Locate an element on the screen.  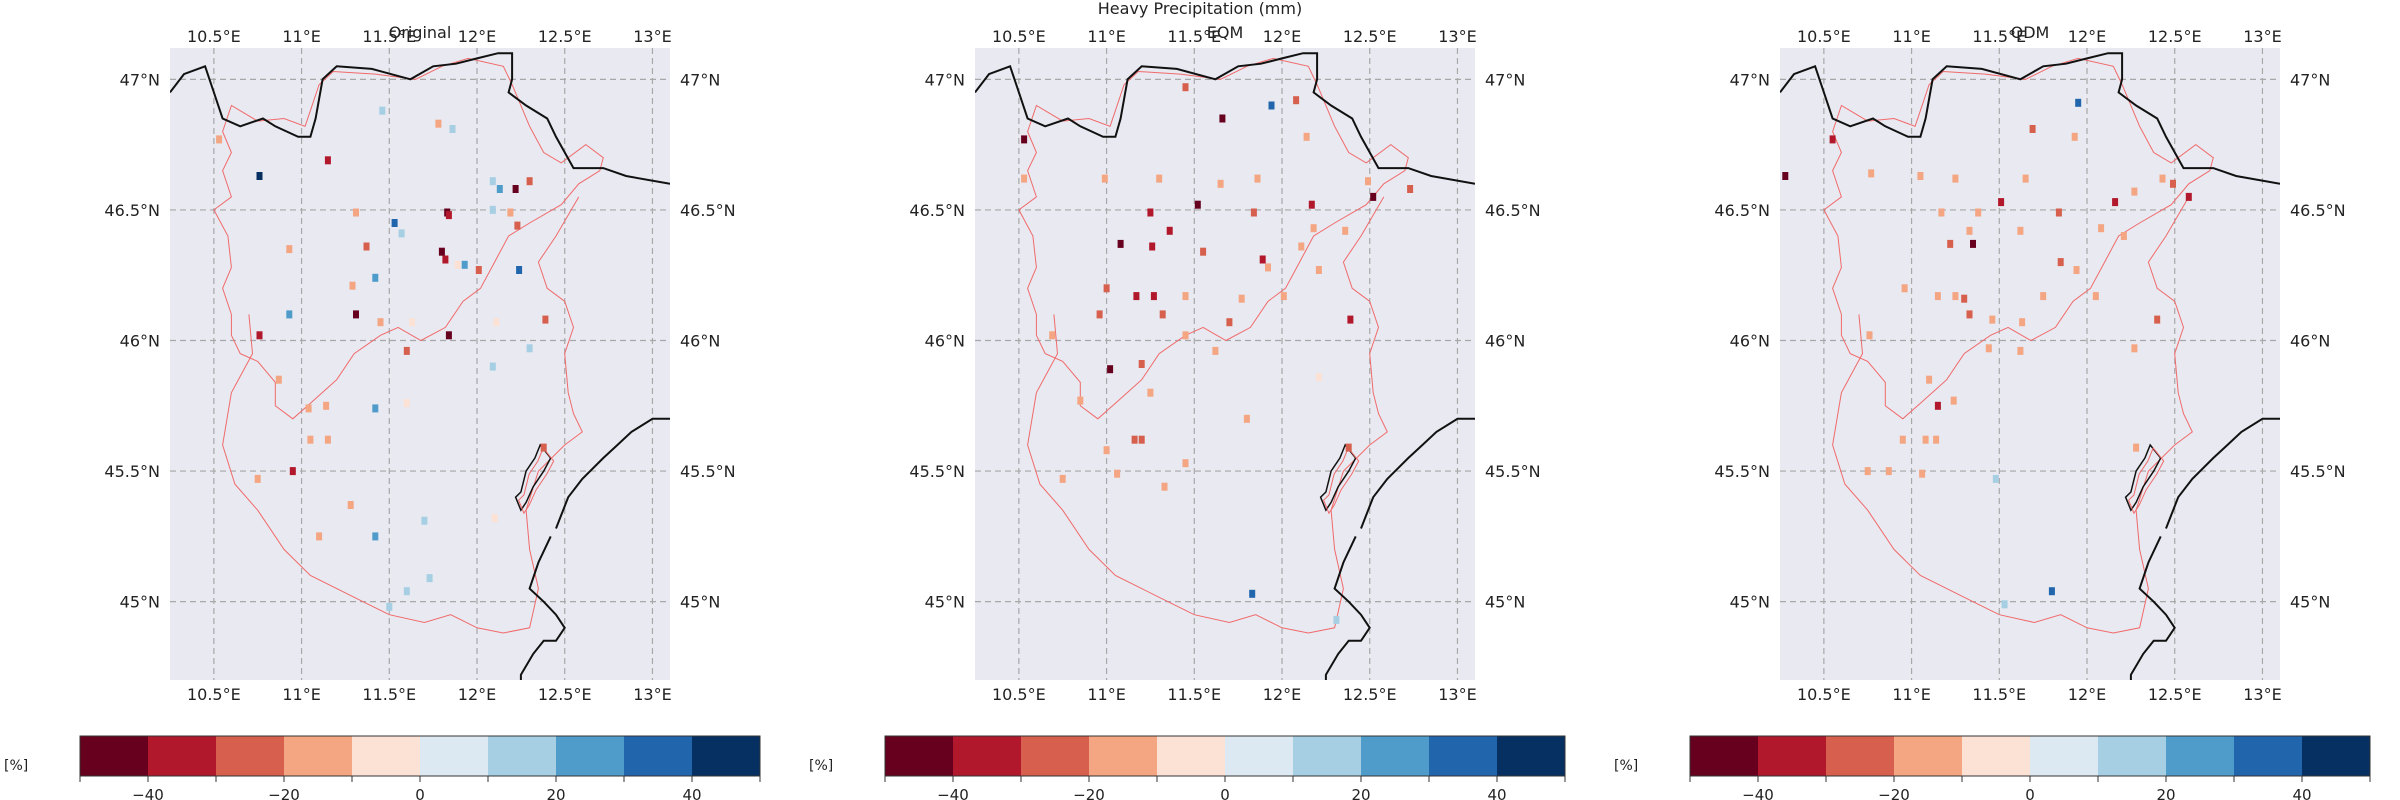
x-tick-label-top: 13°E is located at coordinates (2262, 36).